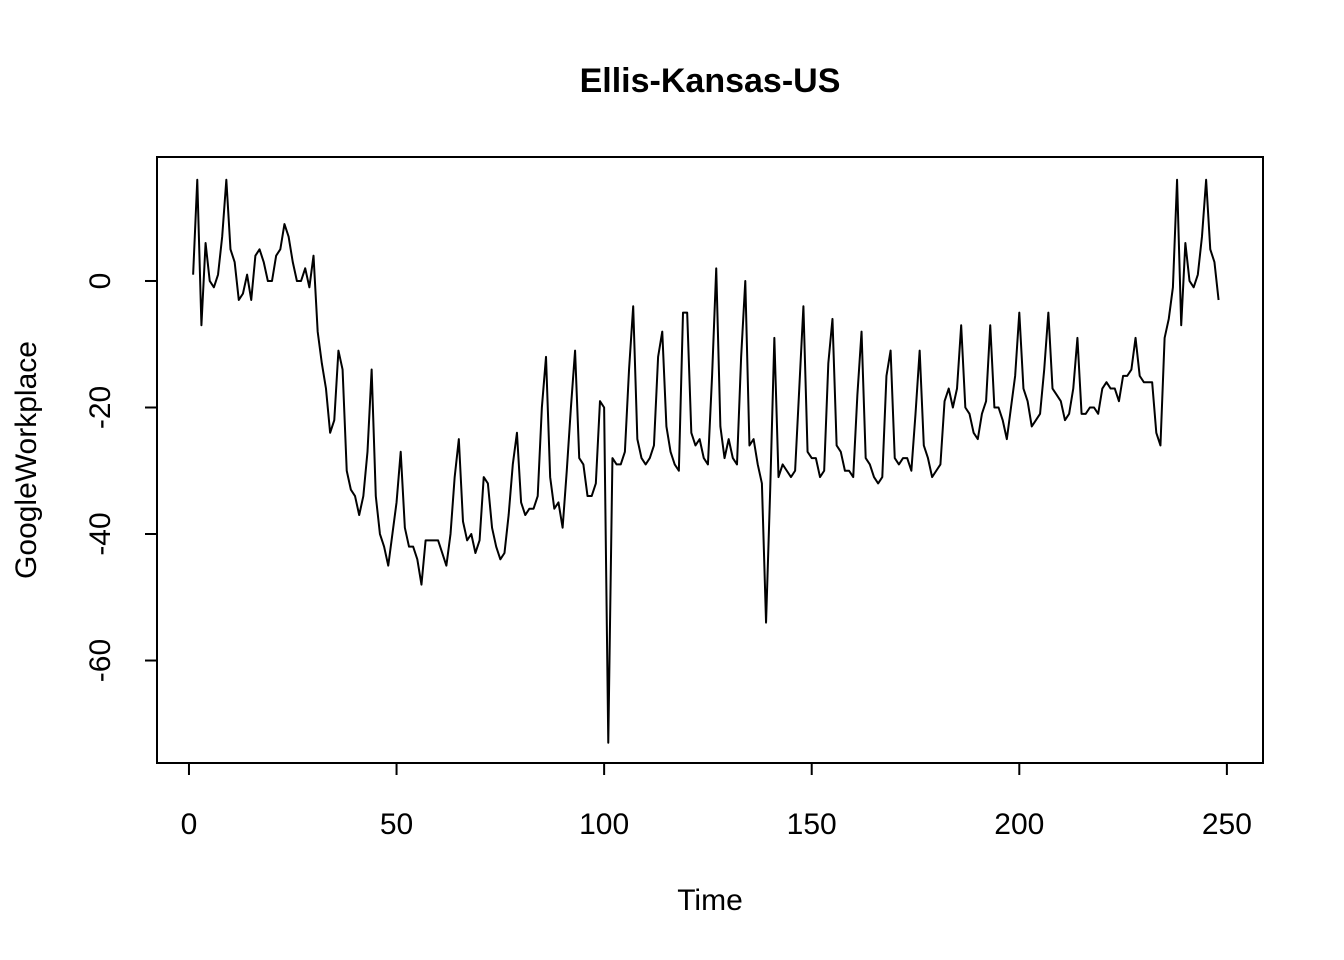  What do you see at coordinates (100, 407) in the screenshot?
I see `y-tick-label: -20` at bounding box center [100, 407].